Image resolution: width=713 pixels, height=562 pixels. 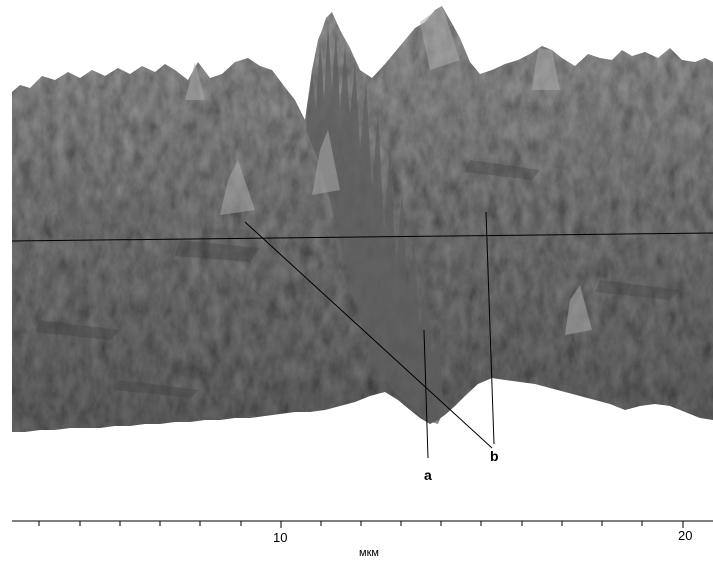 What do you see at coordinates (340, 523) in the screenshot?
I see `x-axis-minor-ticks` at bounding box center [340, 523].